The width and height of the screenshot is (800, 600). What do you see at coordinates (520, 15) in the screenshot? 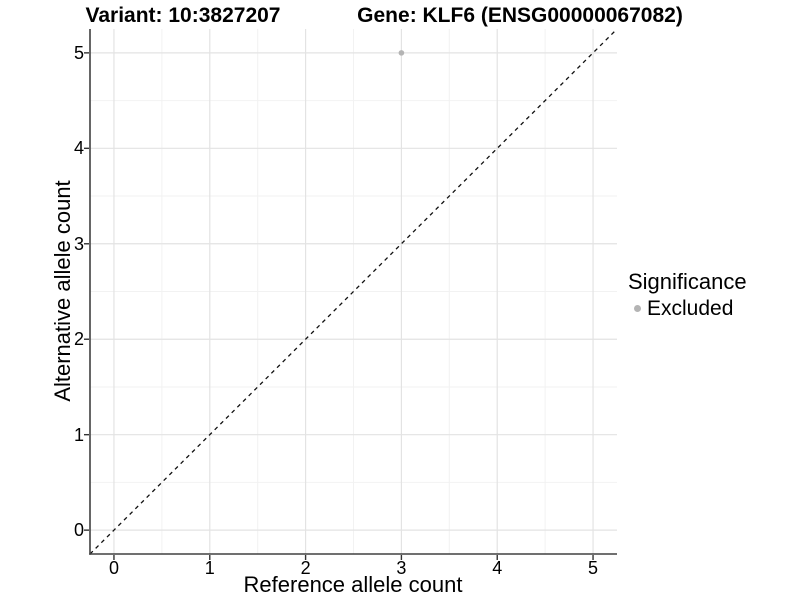
I see `plot-title-gene: Gene: KLF6 (ENSG00000067082)` at bounding box center [520, 15].